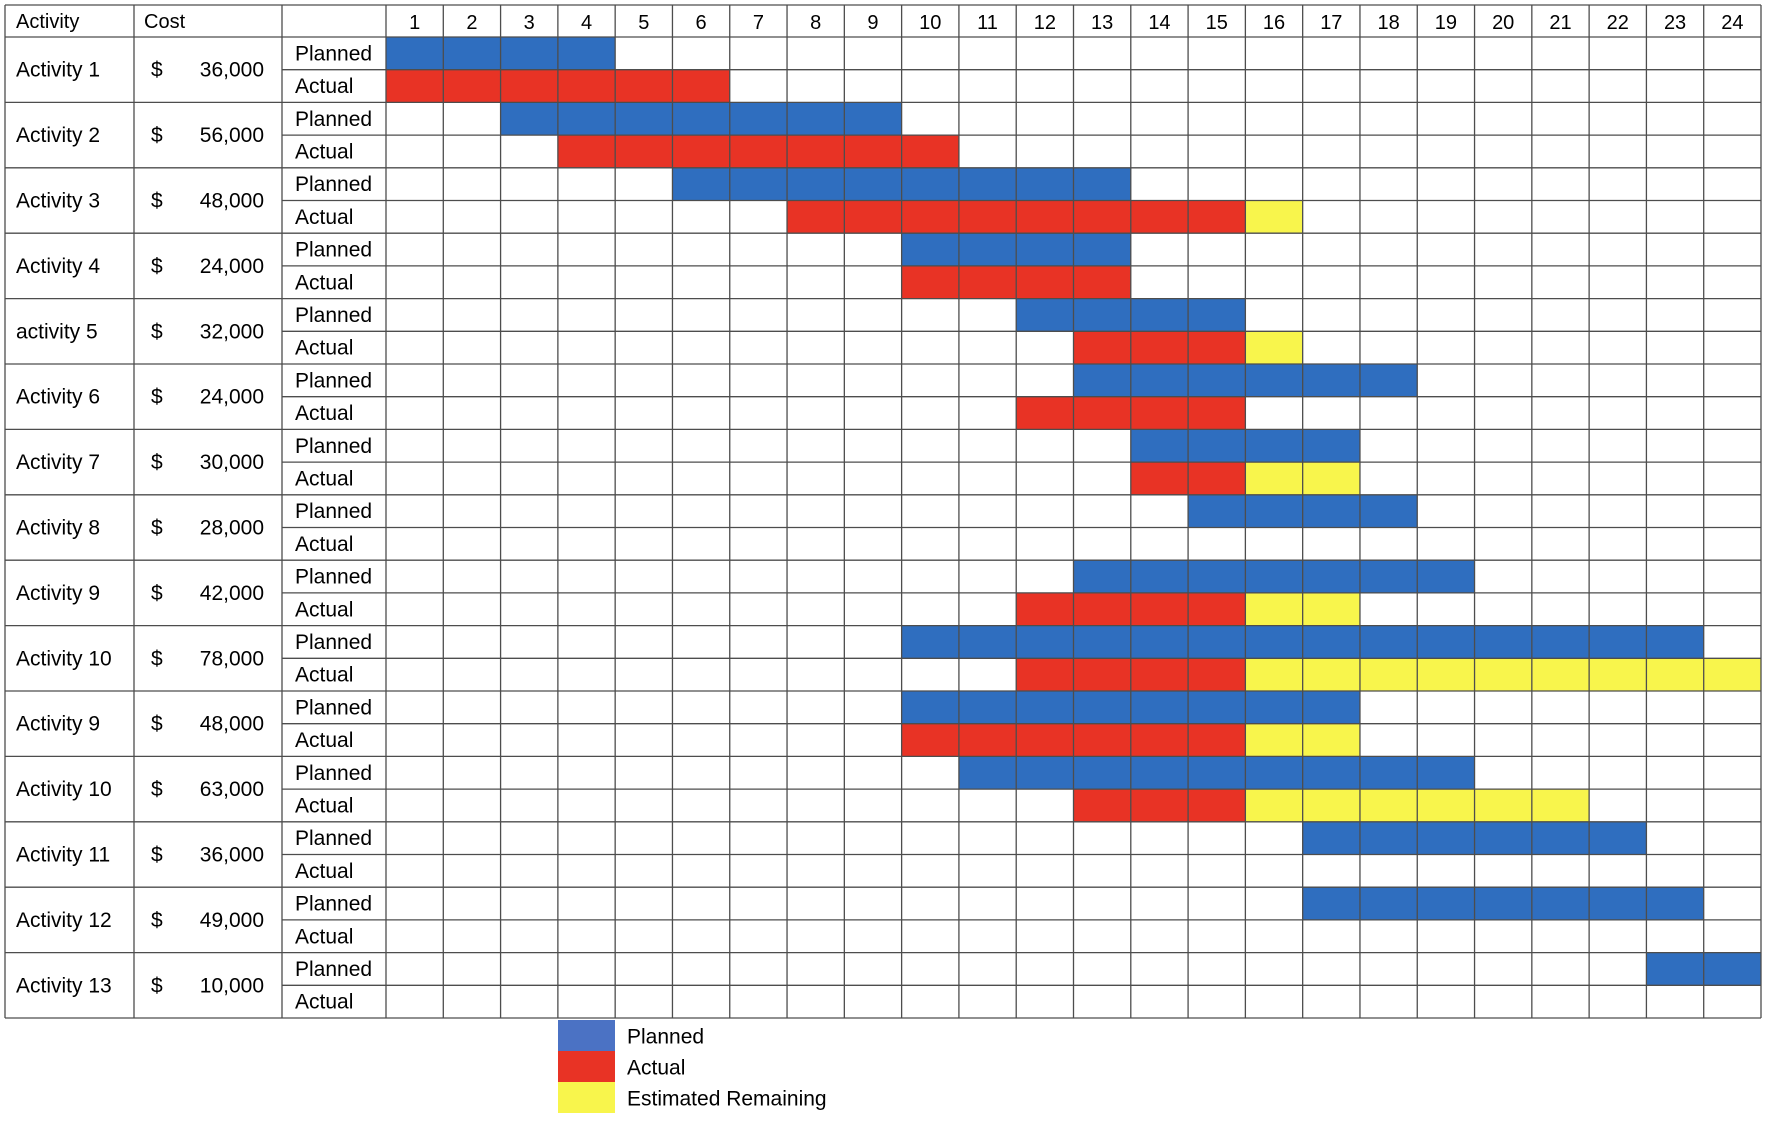  I want to click on activity-name: Activity 6, so click(58, 397).